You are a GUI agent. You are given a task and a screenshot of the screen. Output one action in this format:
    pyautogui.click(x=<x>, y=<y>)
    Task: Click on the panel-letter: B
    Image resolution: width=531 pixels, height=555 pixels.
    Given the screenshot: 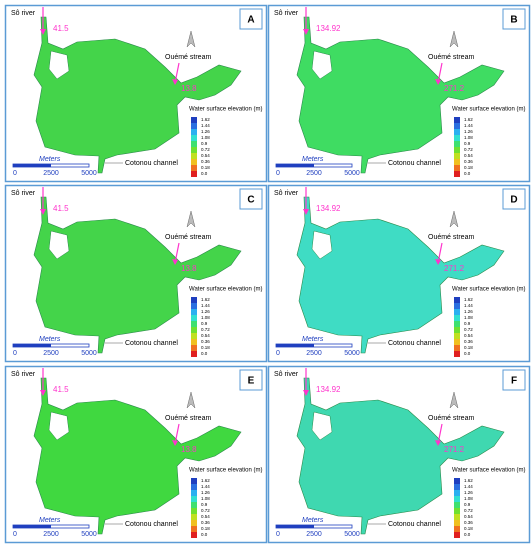 What is the action you would take?
    pyautogui.click(x=513, y=20)
    